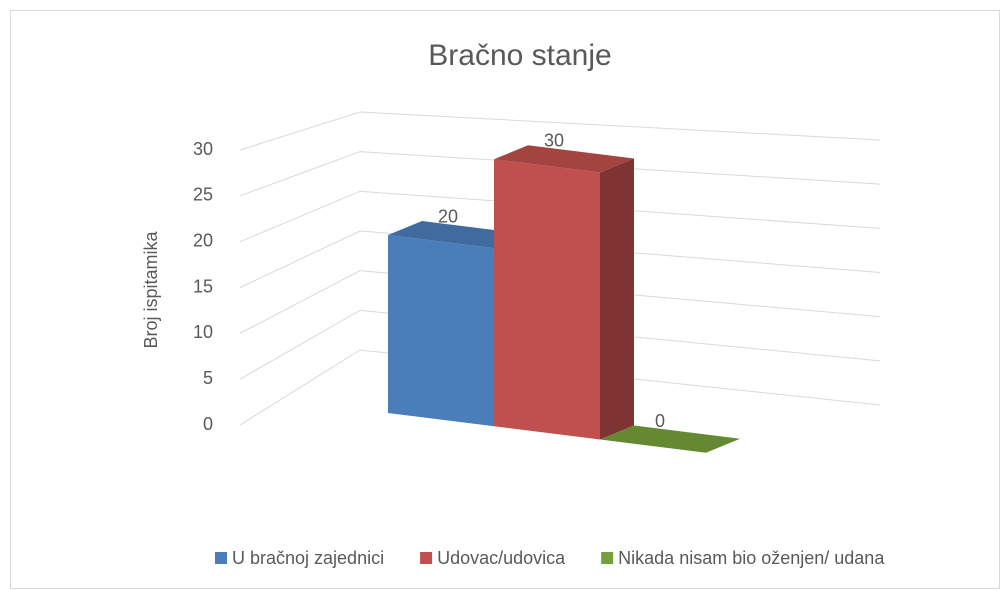  I want to click on value-label: 30, so click(554, 141).